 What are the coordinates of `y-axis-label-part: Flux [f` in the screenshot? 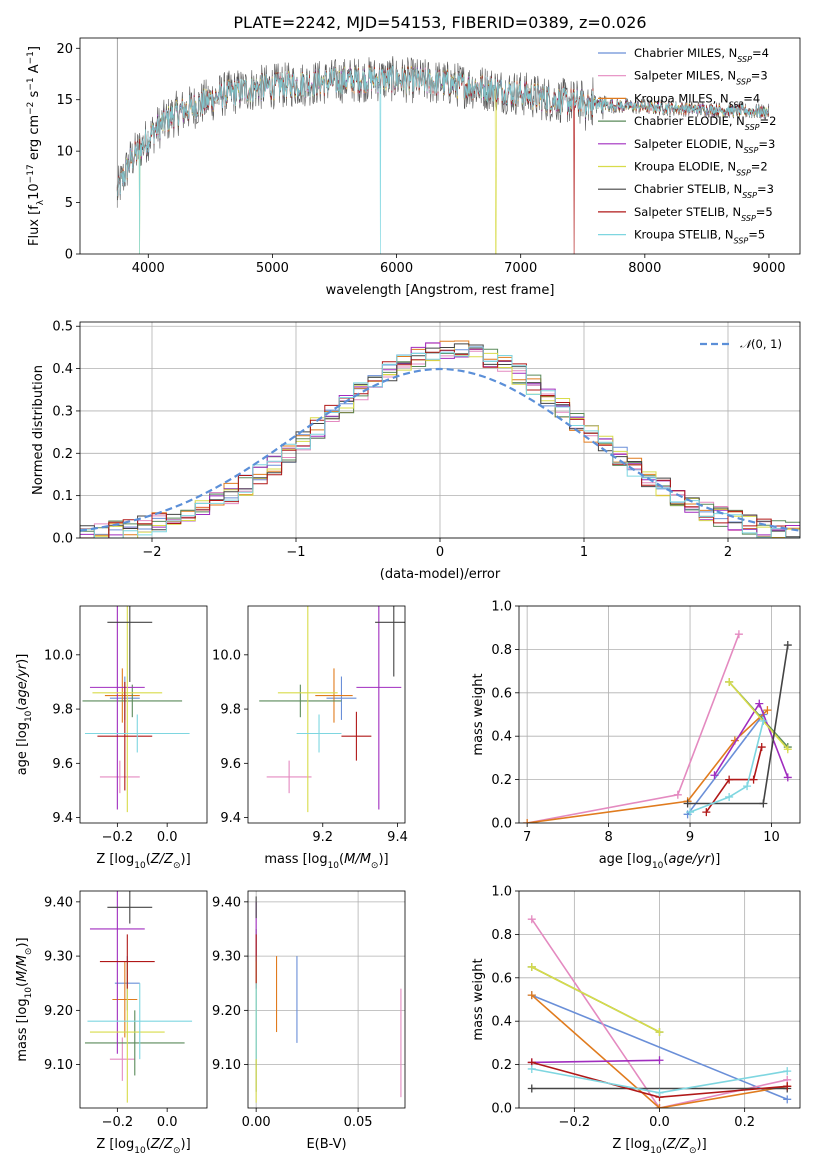 It's located at (34, 225).